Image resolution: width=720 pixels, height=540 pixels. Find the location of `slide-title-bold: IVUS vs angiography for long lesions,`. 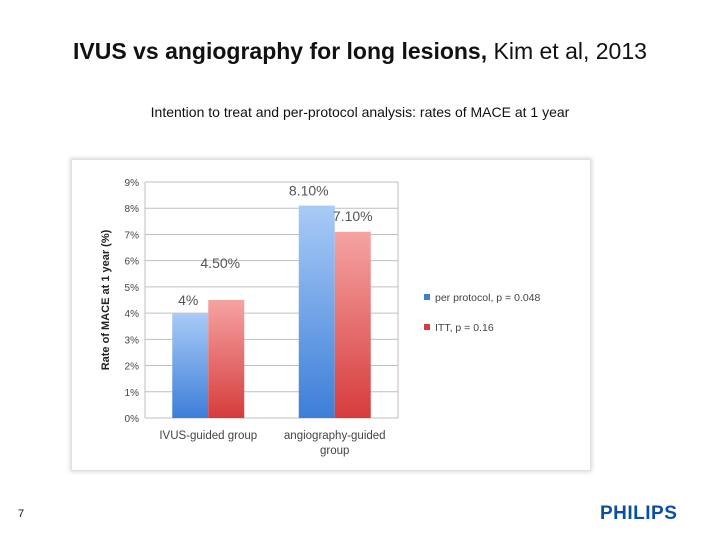

slide-title-bold: IVUS vs angiography for long lesions, is located at coordinates (280, 51).